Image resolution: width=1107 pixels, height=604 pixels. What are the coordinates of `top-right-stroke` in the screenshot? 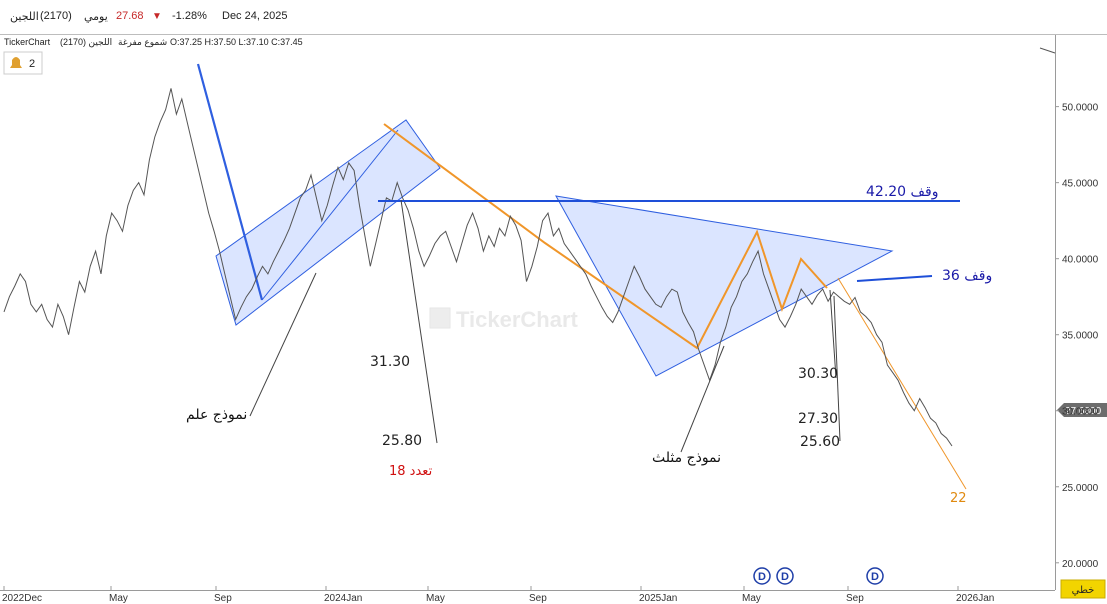 It's located at (1047, 50).